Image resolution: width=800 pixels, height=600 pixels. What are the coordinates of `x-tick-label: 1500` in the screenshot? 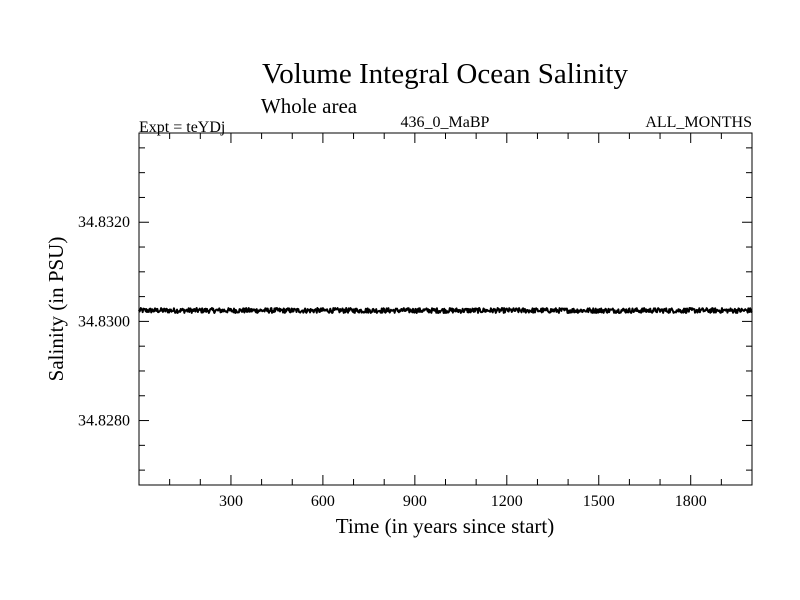 It's located at (599, 501).